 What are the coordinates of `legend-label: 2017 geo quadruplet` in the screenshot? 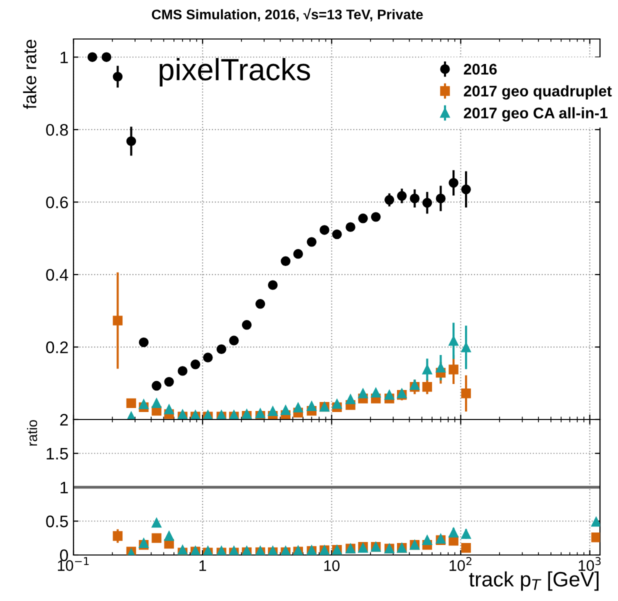 It's located at (538, 92).